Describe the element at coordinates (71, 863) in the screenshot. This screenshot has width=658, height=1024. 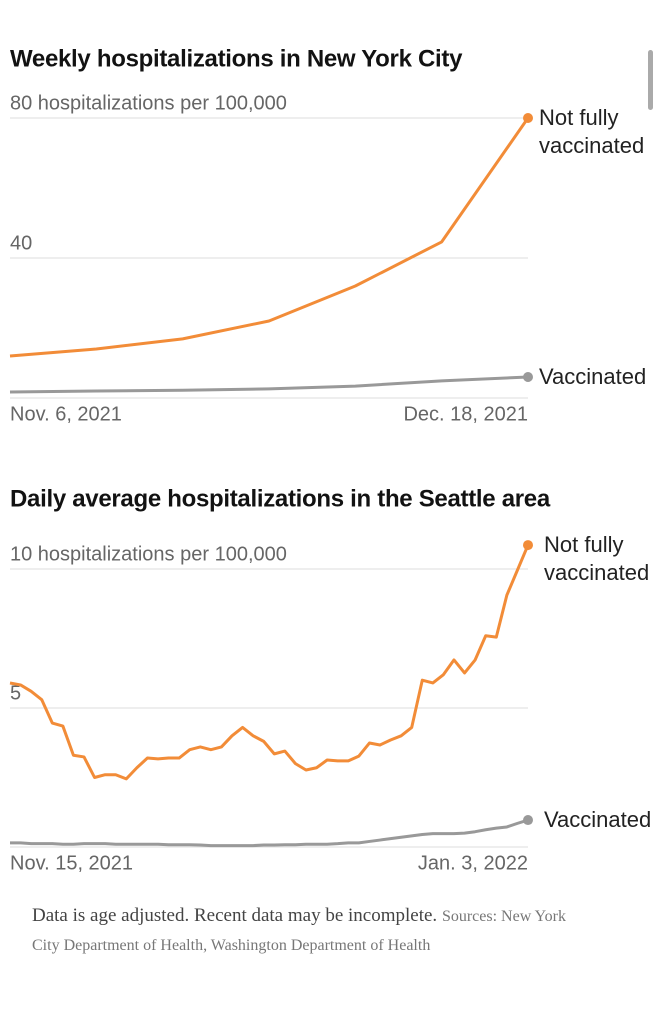
I see `x-tick-label: Nov. 15, 2021` at that location.